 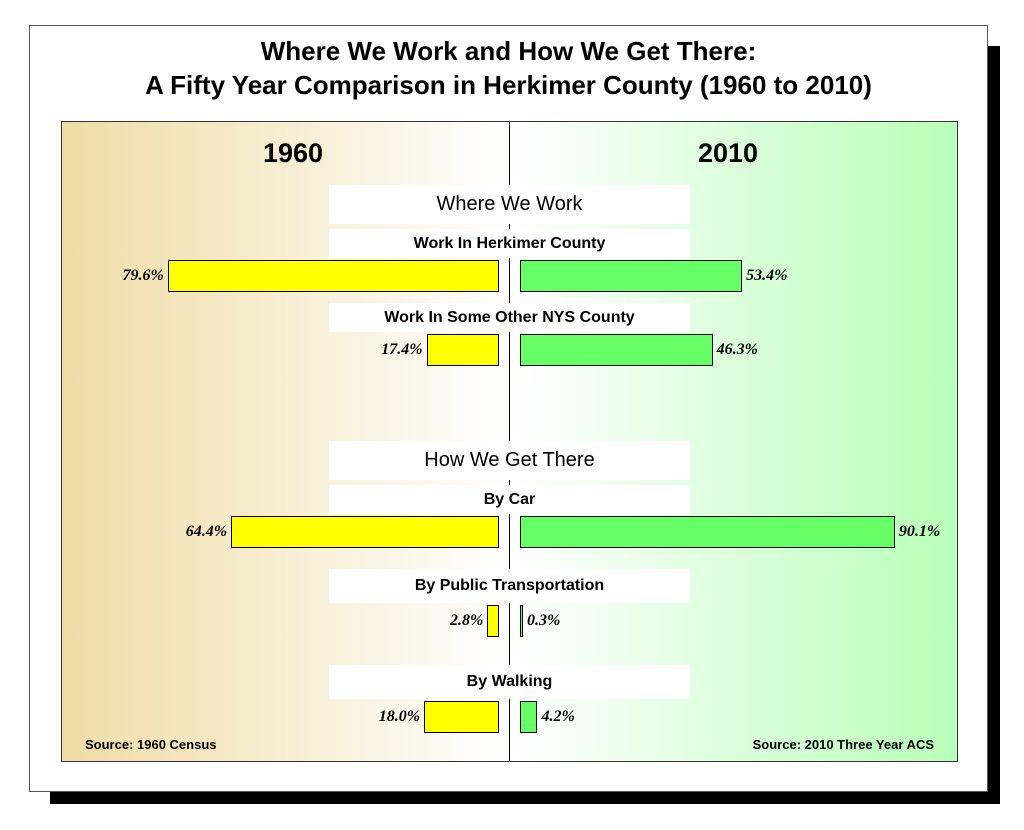 What do you see at coordinates (151, 744) in the screenshot?
I see `source-1960: Source: 1960 Census` at bounding box center [151, 744].